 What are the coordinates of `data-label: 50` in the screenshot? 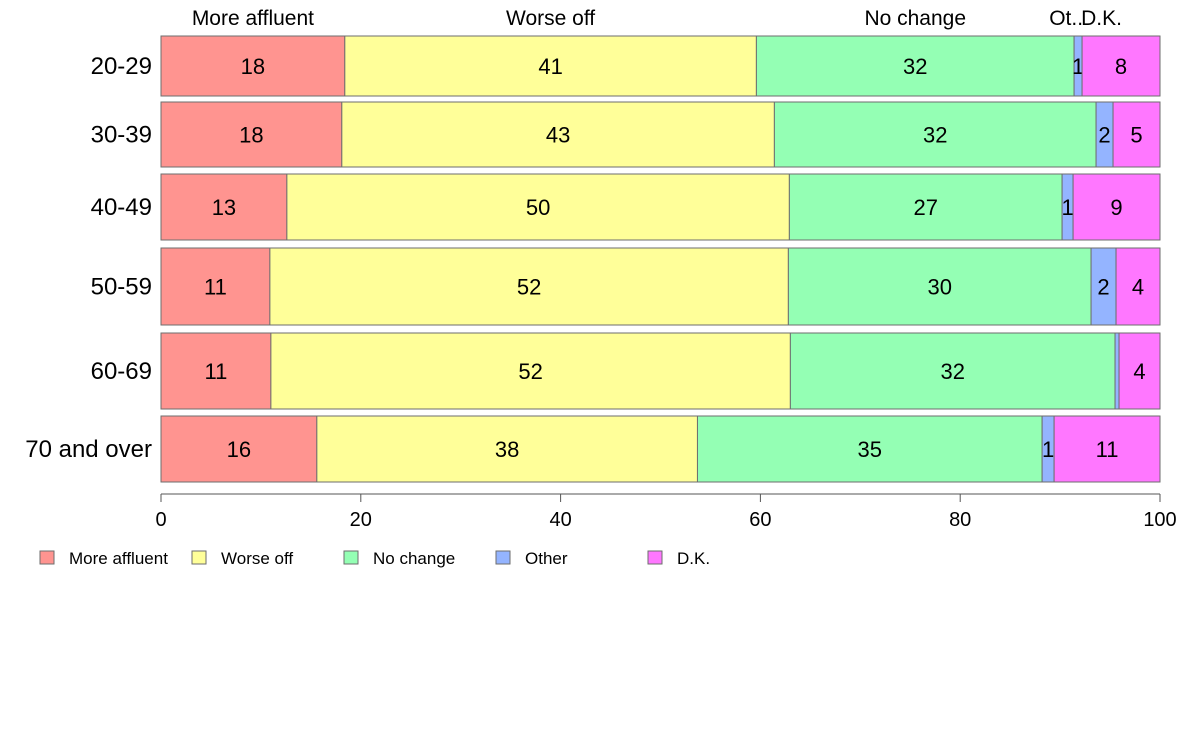 It's located at (538, 207).